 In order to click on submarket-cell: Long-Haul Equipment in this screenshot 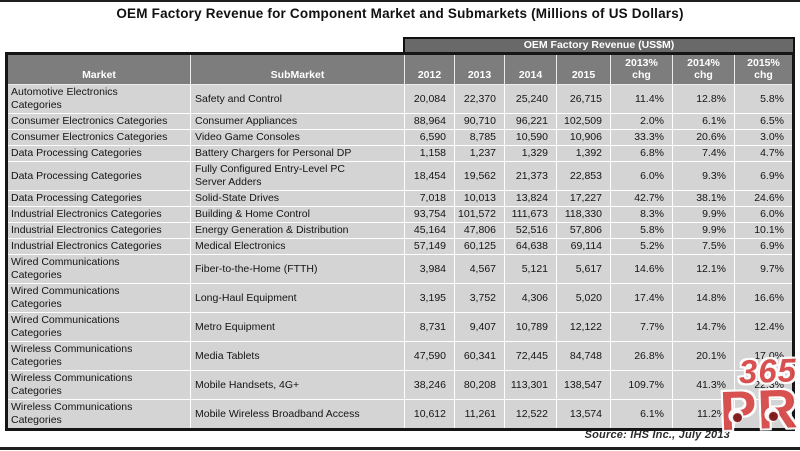, I will do `click(297, 298)`.